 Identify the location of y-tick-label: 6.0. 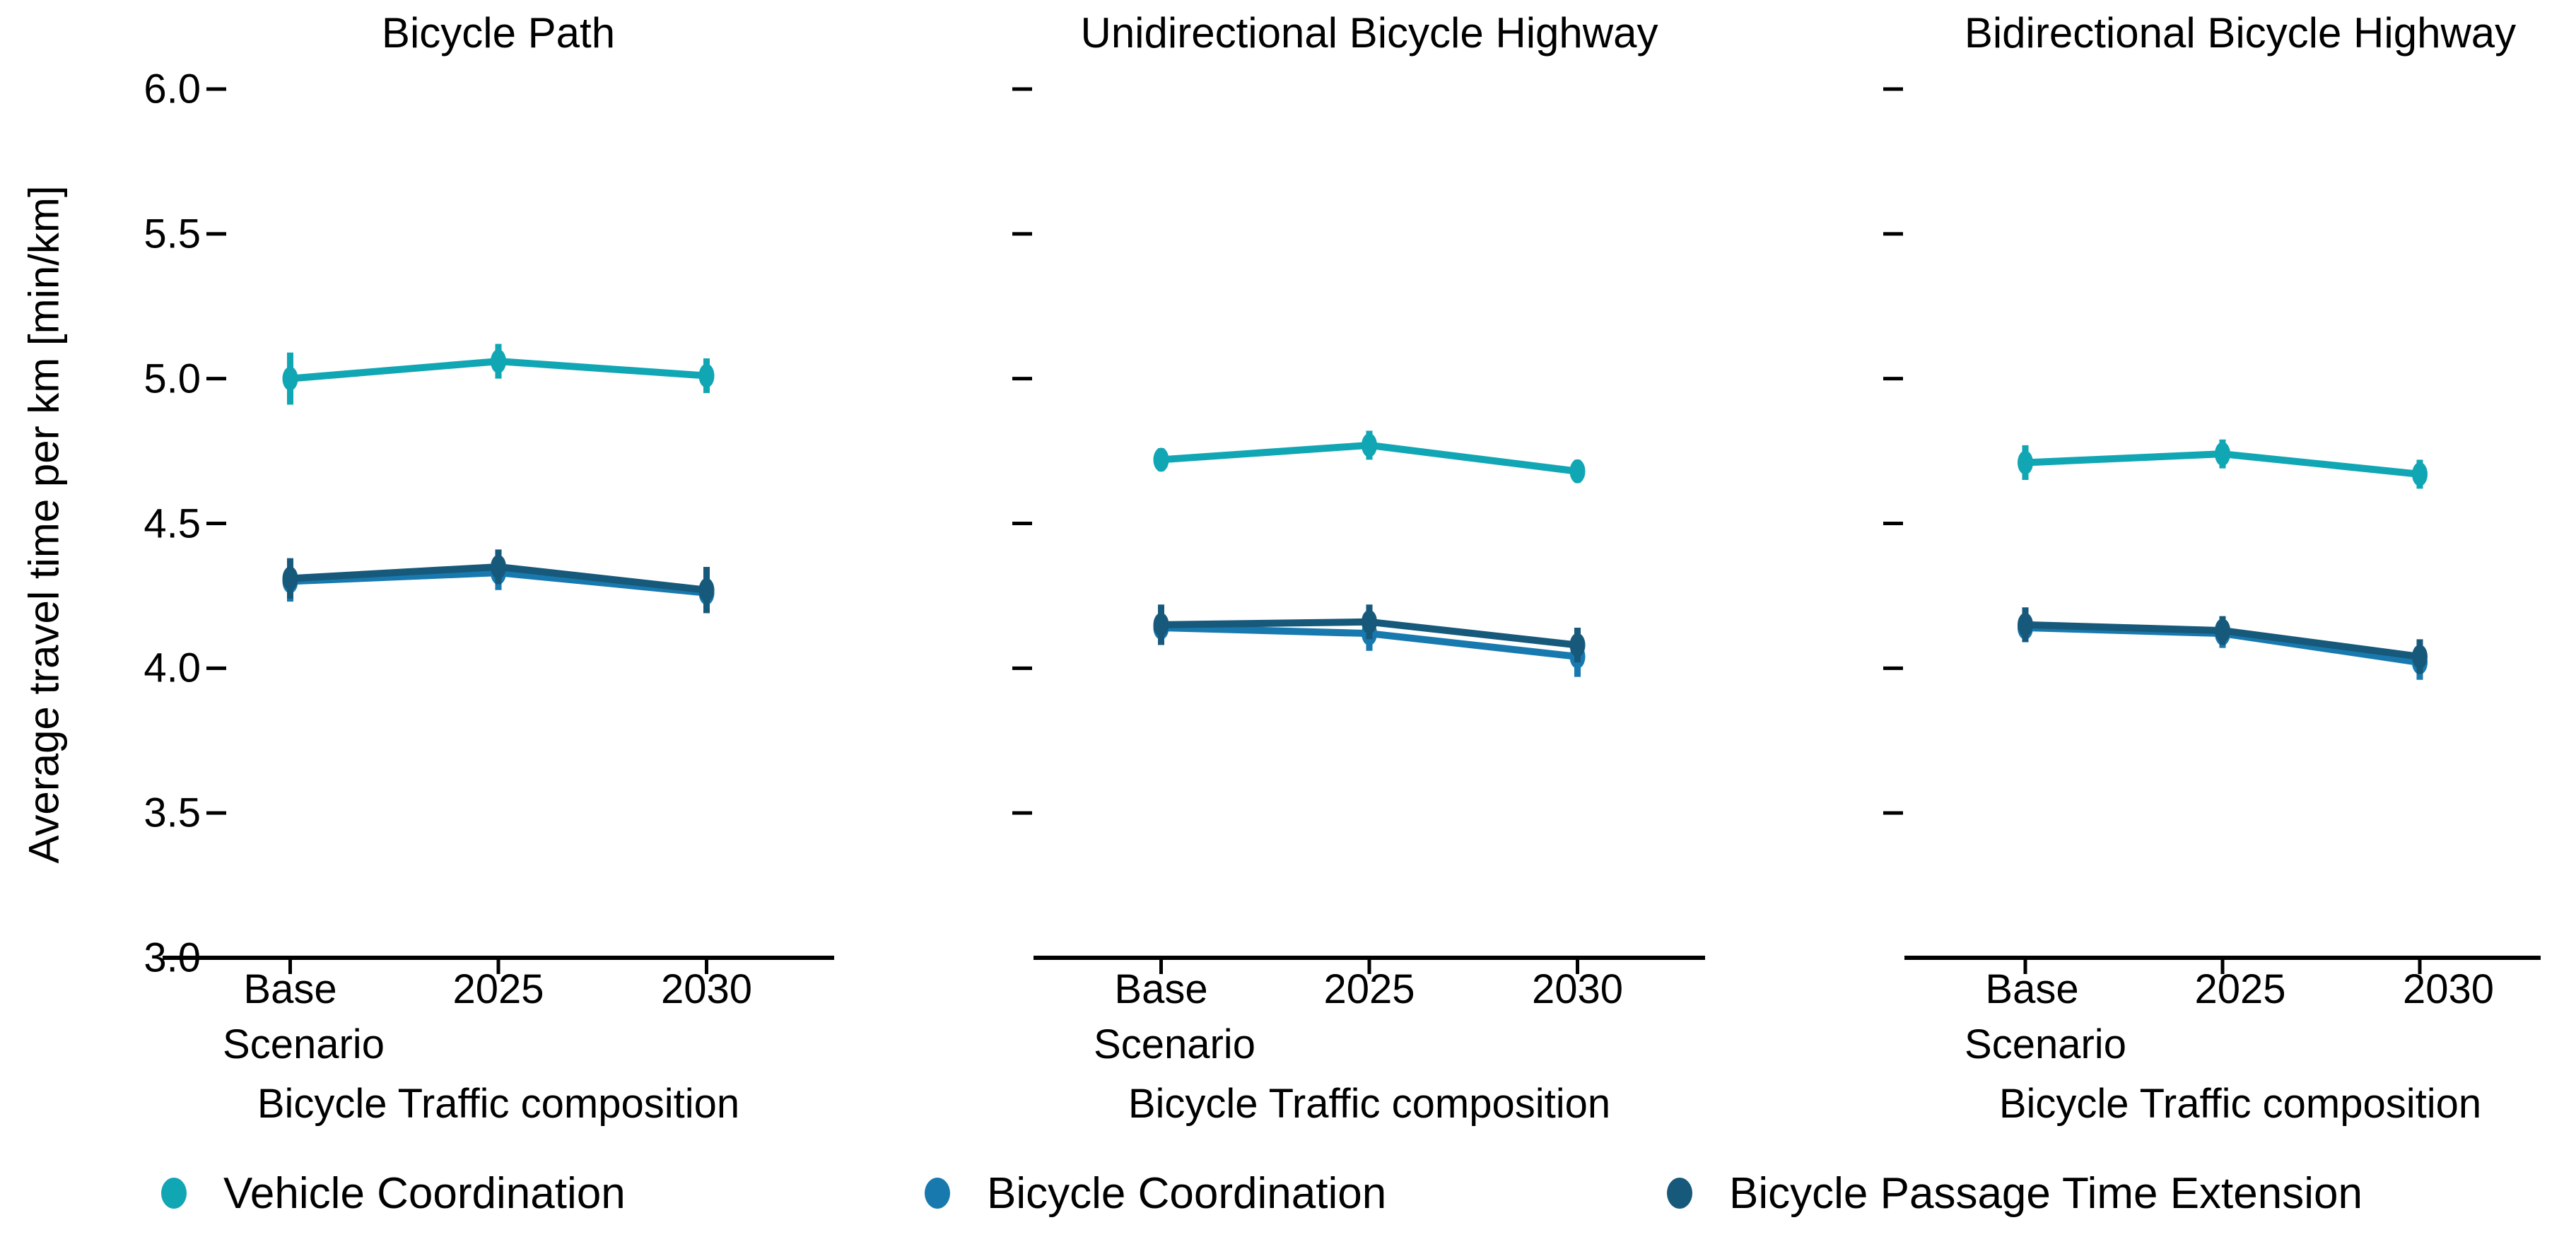
(172, 89).